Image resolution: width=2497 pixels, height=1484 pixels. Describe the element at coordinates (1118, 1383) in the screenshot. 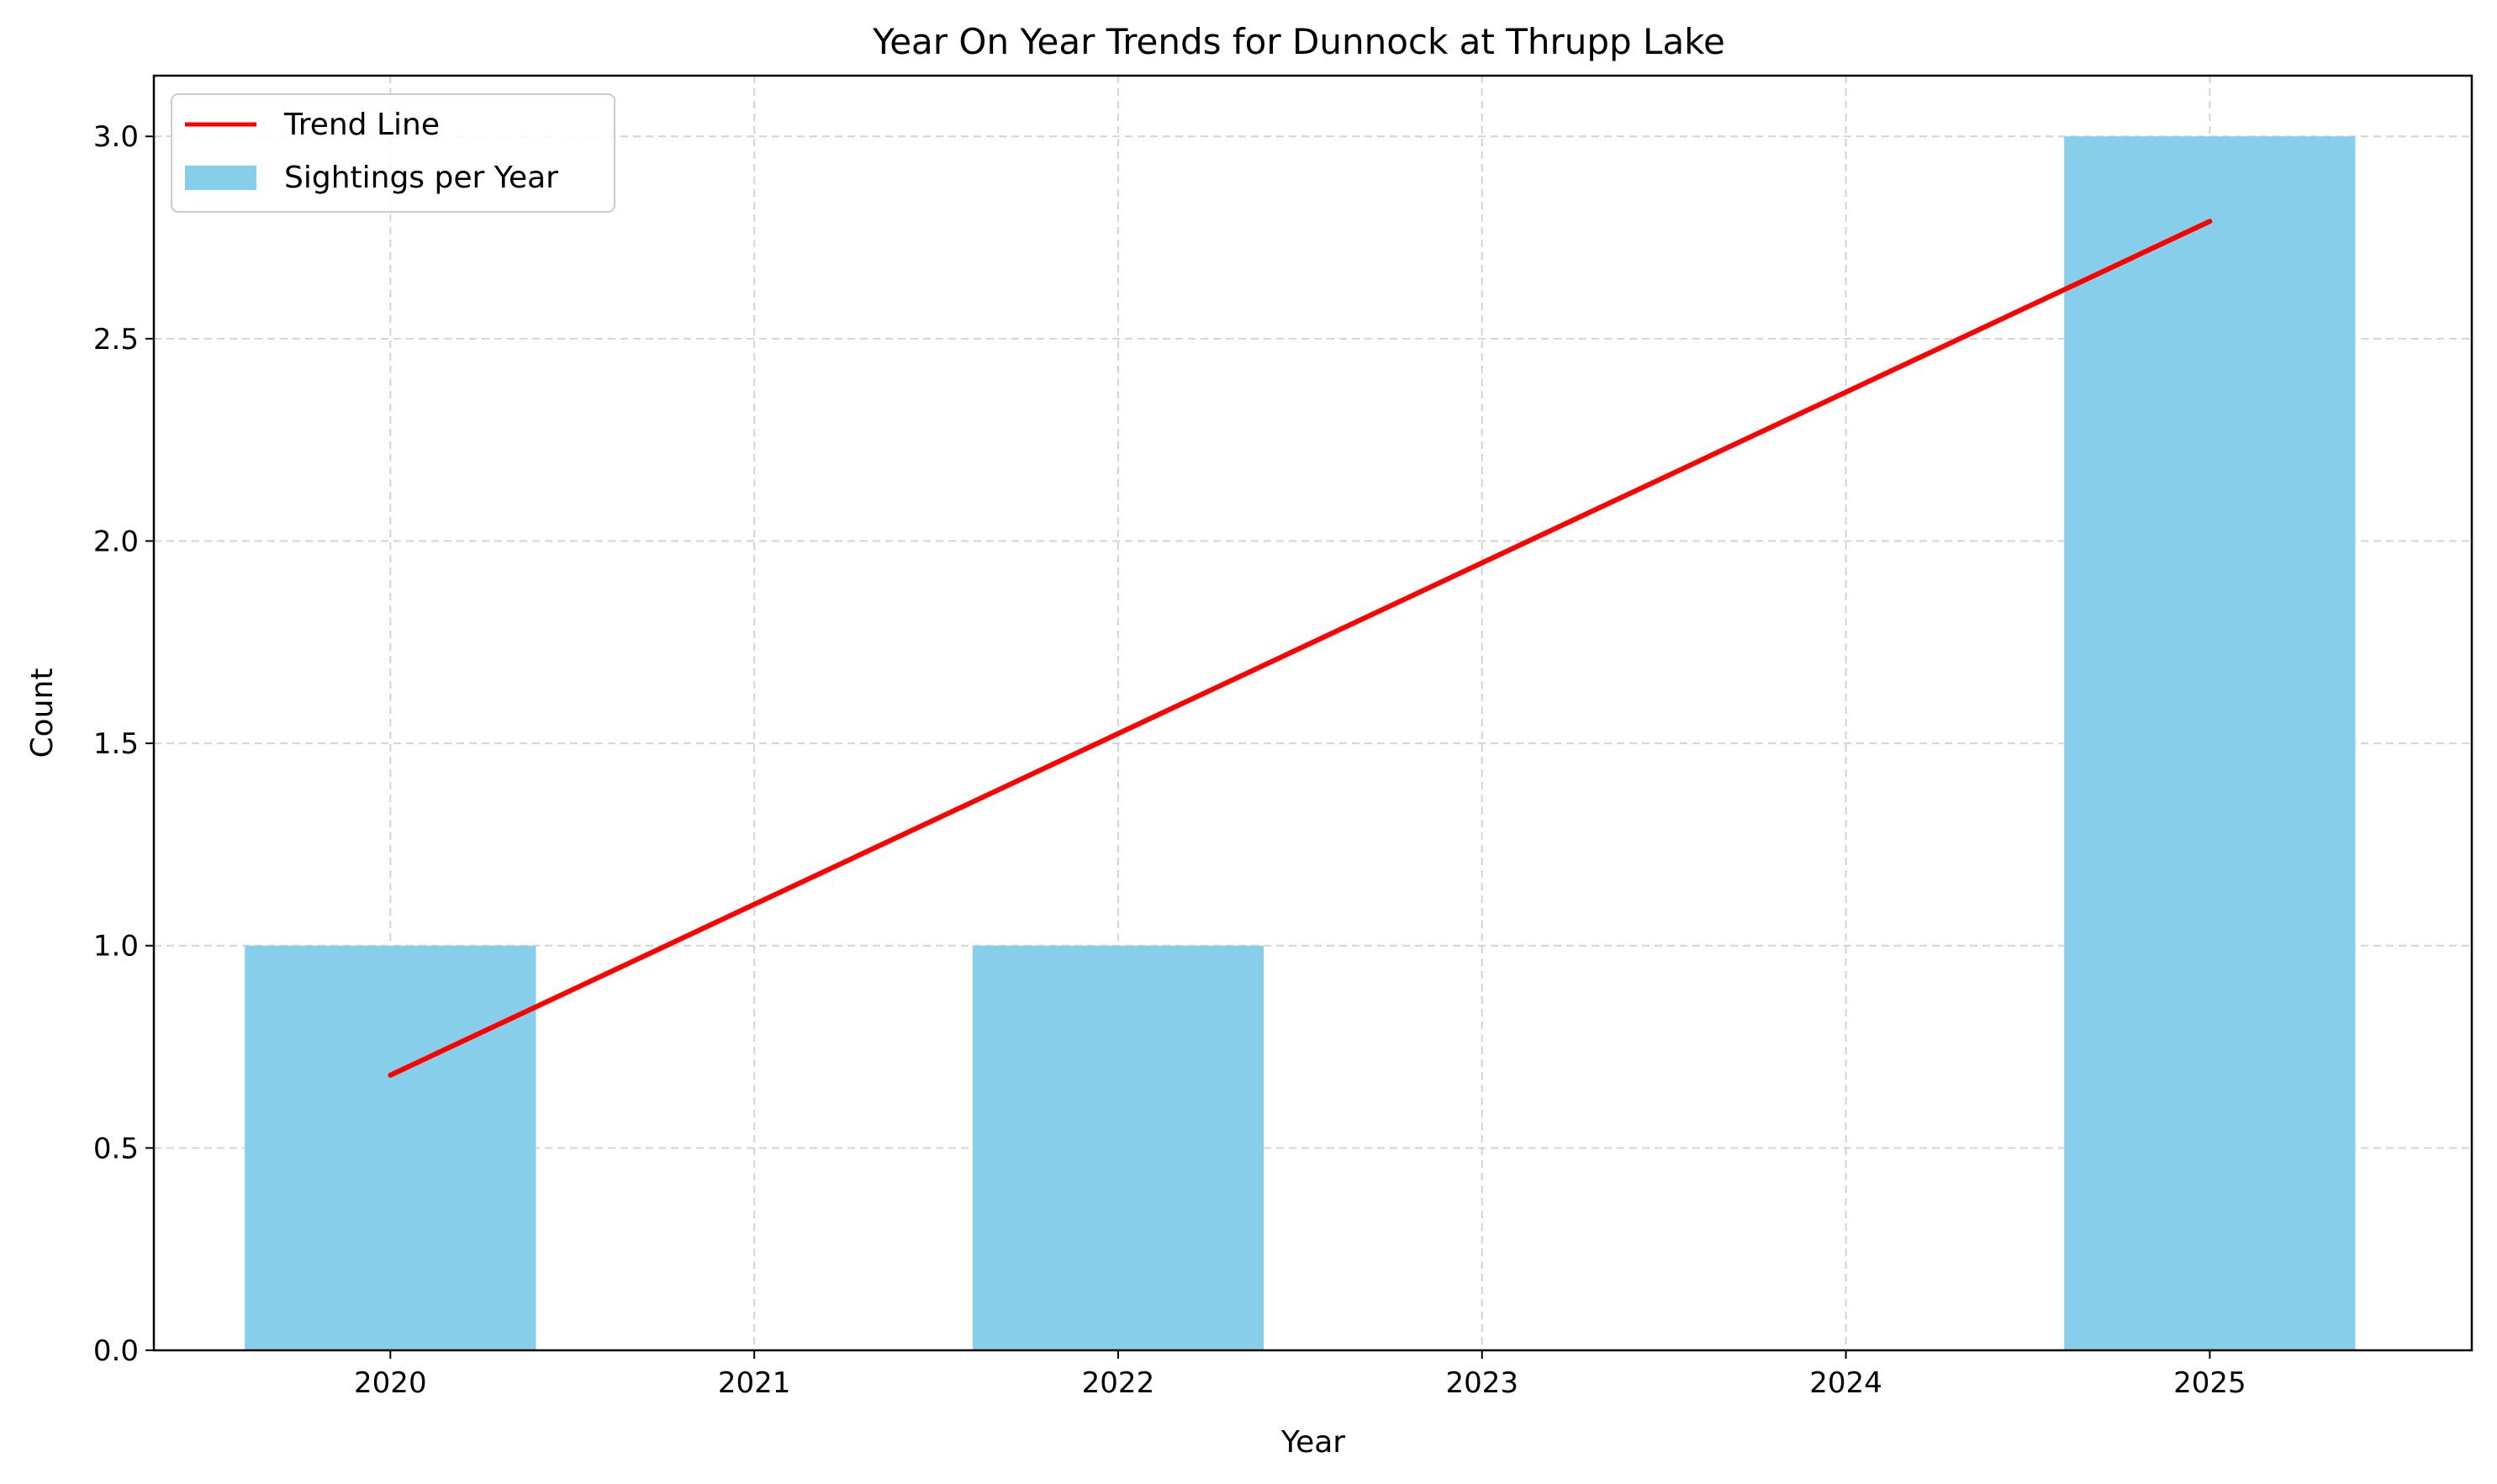

I see `x-tick-label-2022: 2022` at that location.